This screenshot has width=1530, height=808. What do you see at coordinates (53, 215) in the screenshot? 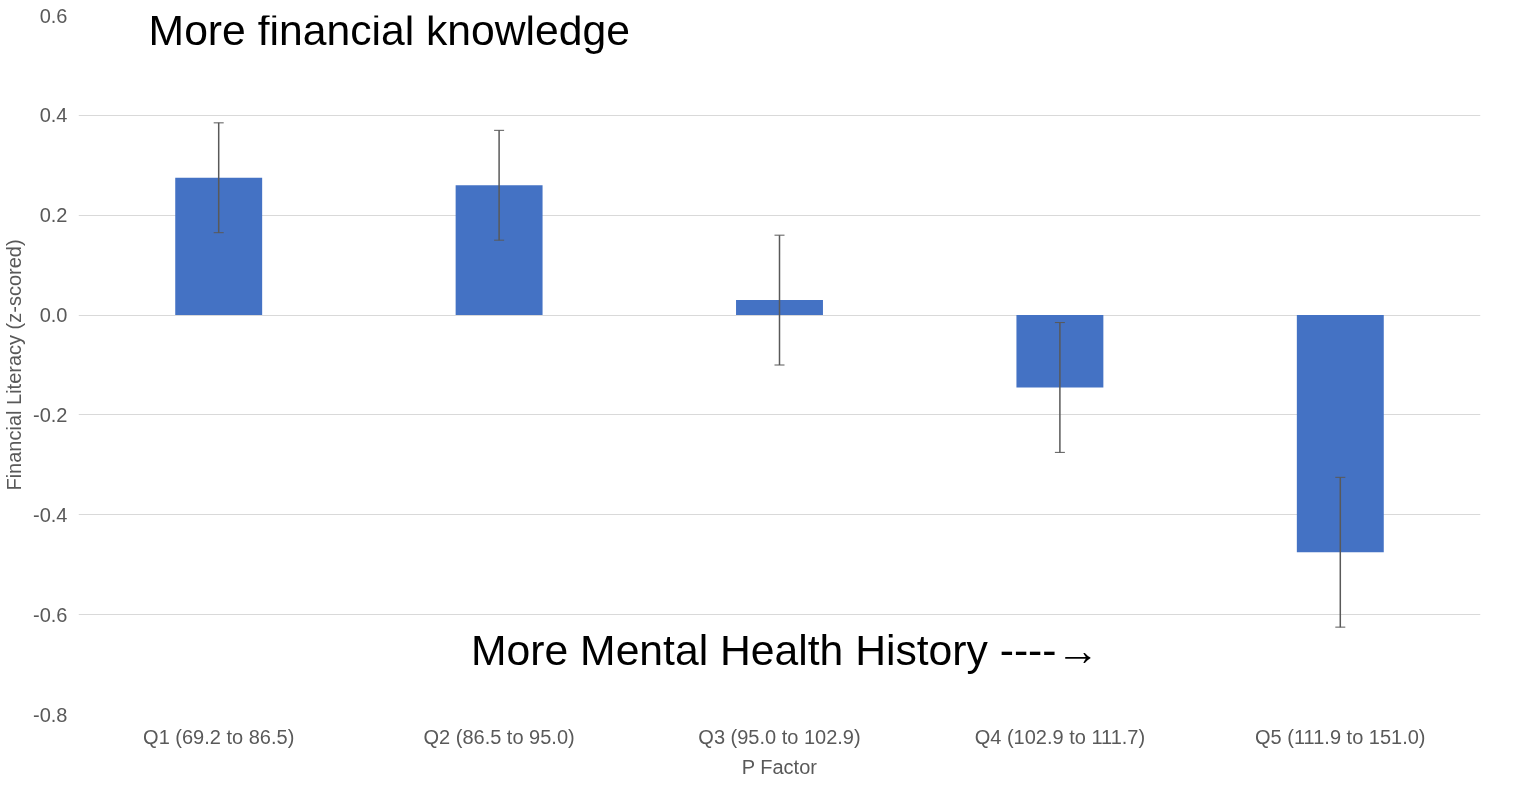
I see `y-tick-label: 0.2` at bounding box center [53, 215].